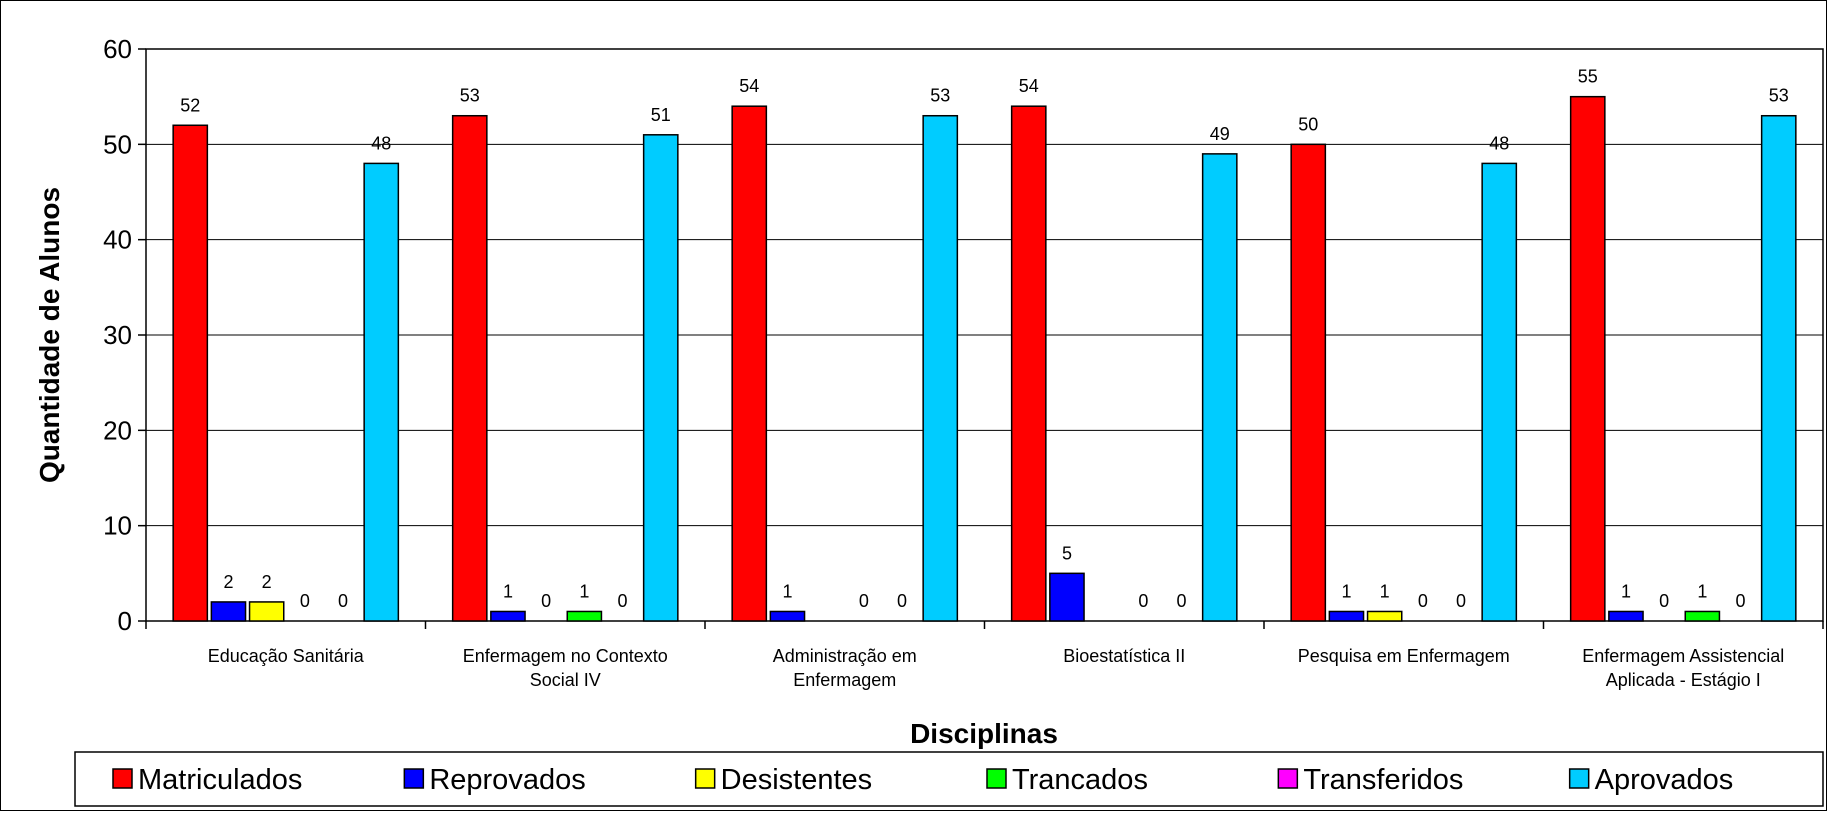  I want to click on legend-label-matriculados: Matriculados, so click(220, 780).